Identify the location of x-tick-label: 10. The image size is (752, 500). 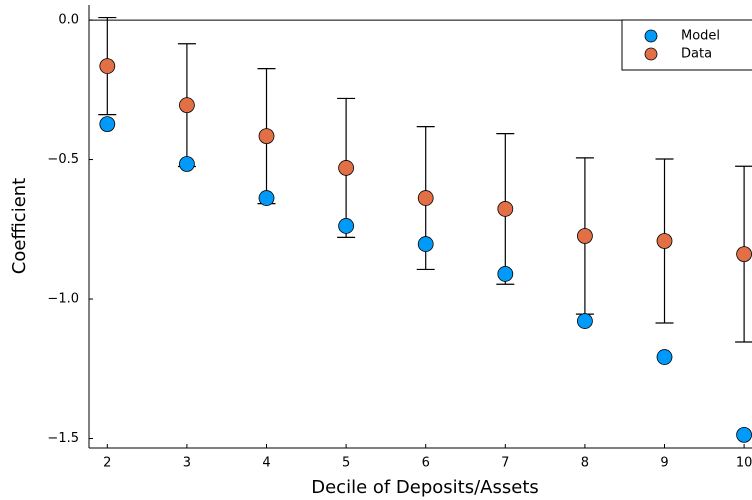
(744, 463).